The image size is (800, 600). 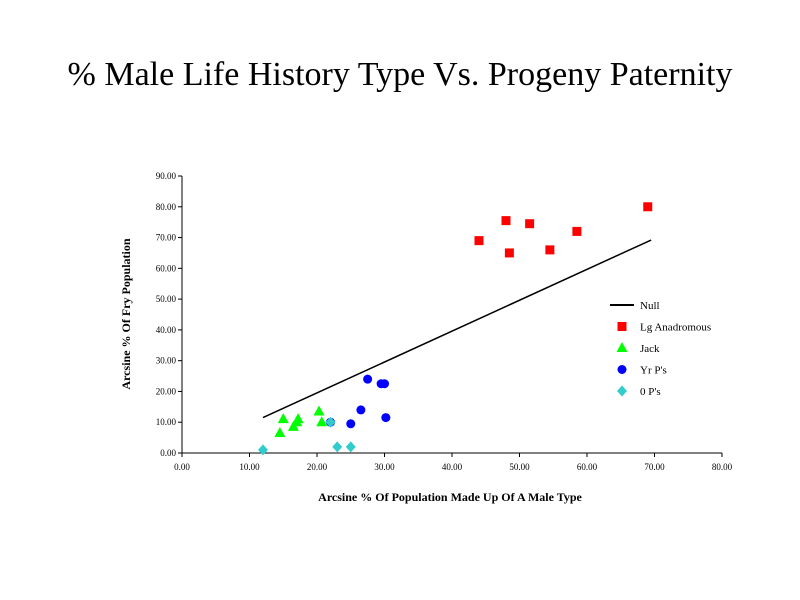 I want to click on x-tick-label: 10.00, so click(x=249, y=467).